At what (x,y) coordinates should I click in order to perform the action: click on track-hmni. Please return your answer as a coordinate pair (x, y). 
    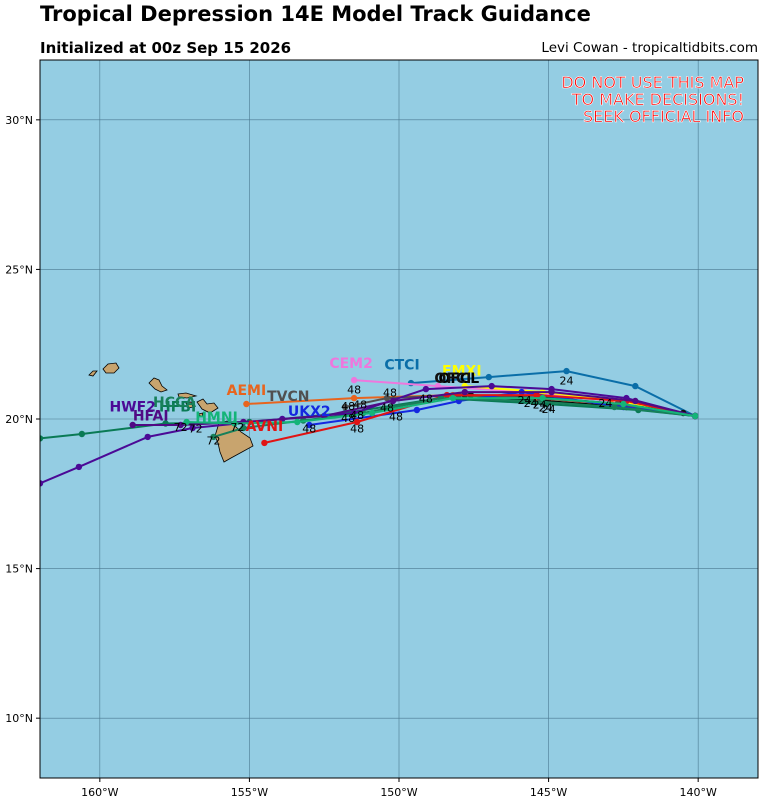
    Looking at the image, I should click on (441, 410).